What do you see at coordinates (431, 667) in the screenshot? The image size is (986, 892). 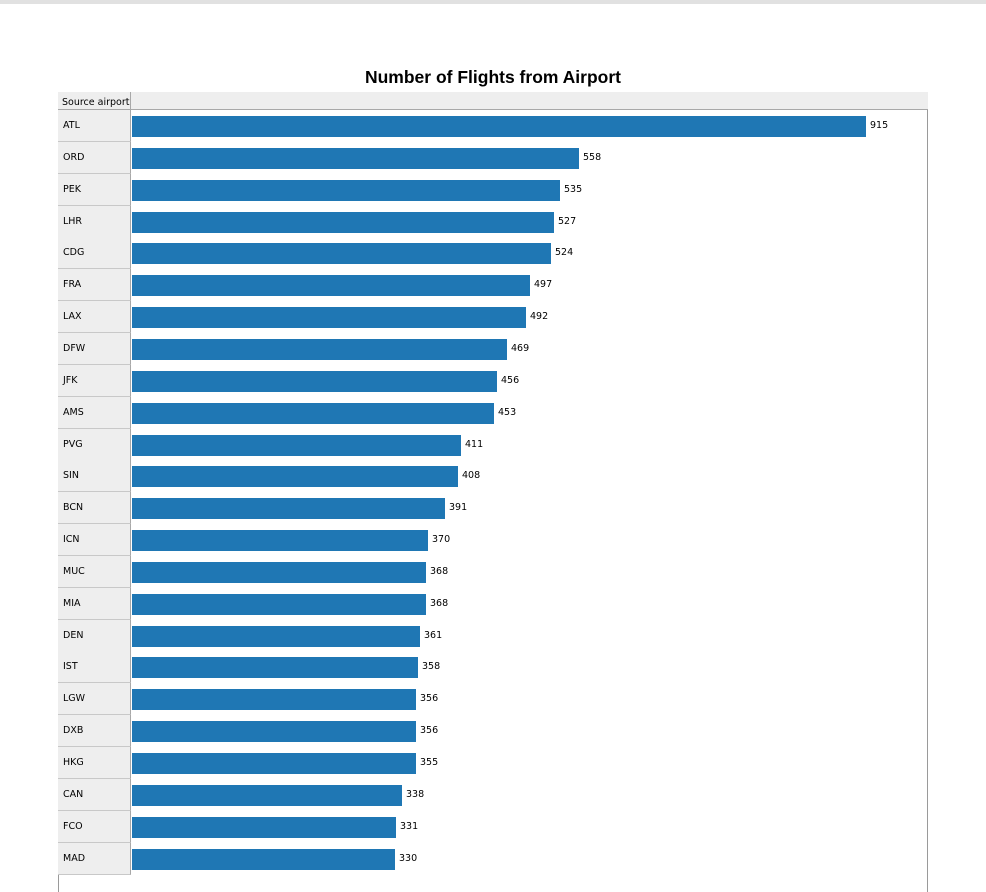 I see `bar-value-label: 358` at bounding box center [431, 667].